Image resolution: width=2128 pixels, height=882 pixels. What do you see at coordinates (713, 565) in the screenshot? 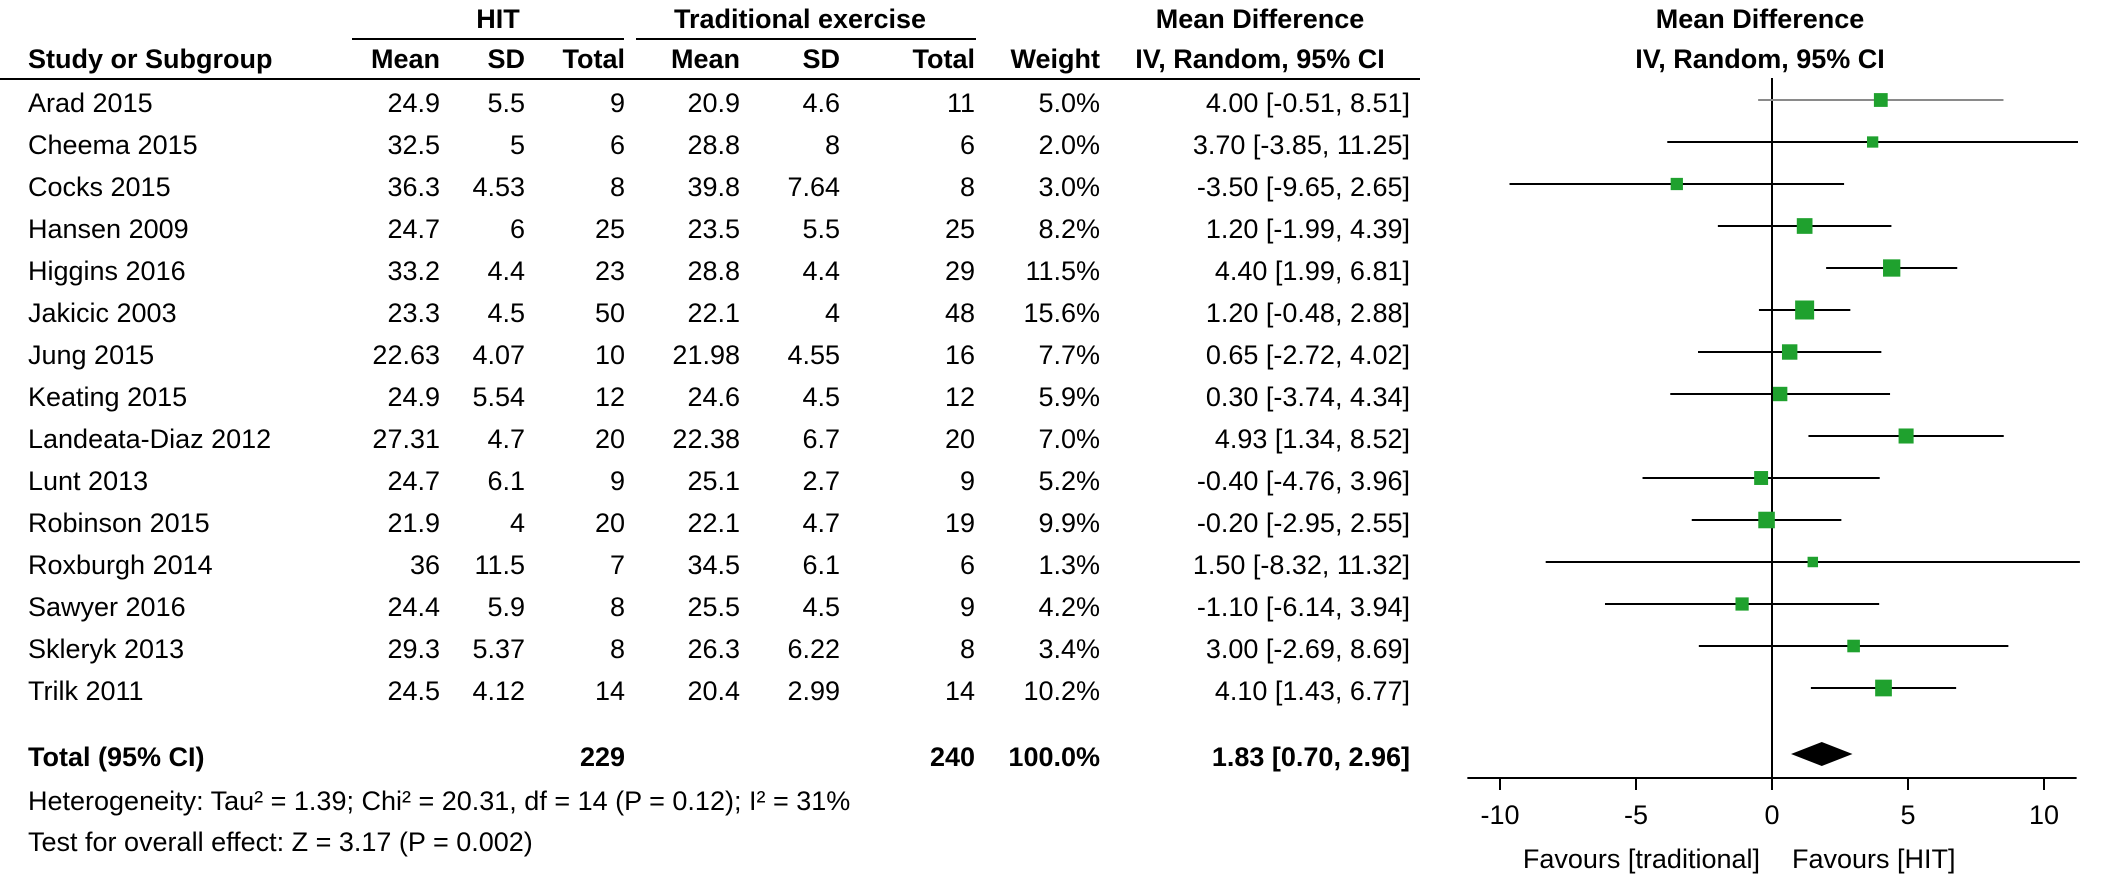
I see `trad-mean: 34.5` at bounding box center [713, 565].